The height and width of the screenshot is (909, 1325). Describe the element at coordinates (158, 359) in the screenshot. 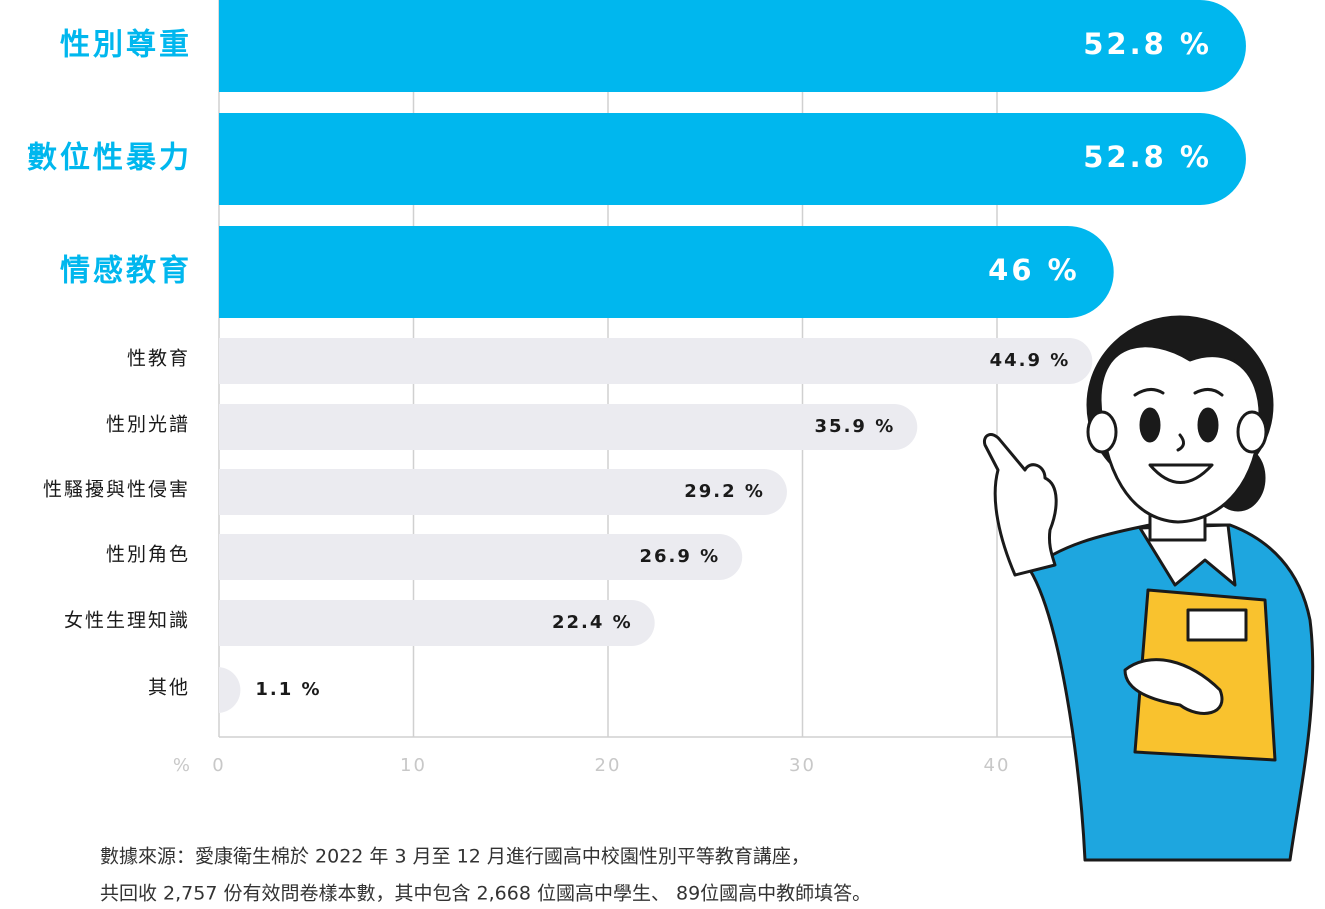

I see `category-label: 性教育` at that location.